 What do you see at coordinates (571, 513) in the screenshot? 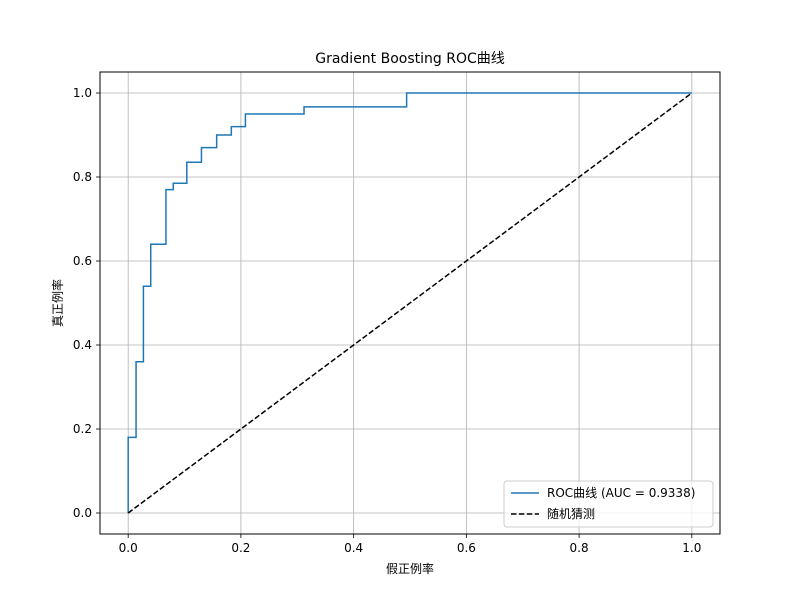
I see `legend-label-random: 随机猜测` at bounding box center [571, 513].